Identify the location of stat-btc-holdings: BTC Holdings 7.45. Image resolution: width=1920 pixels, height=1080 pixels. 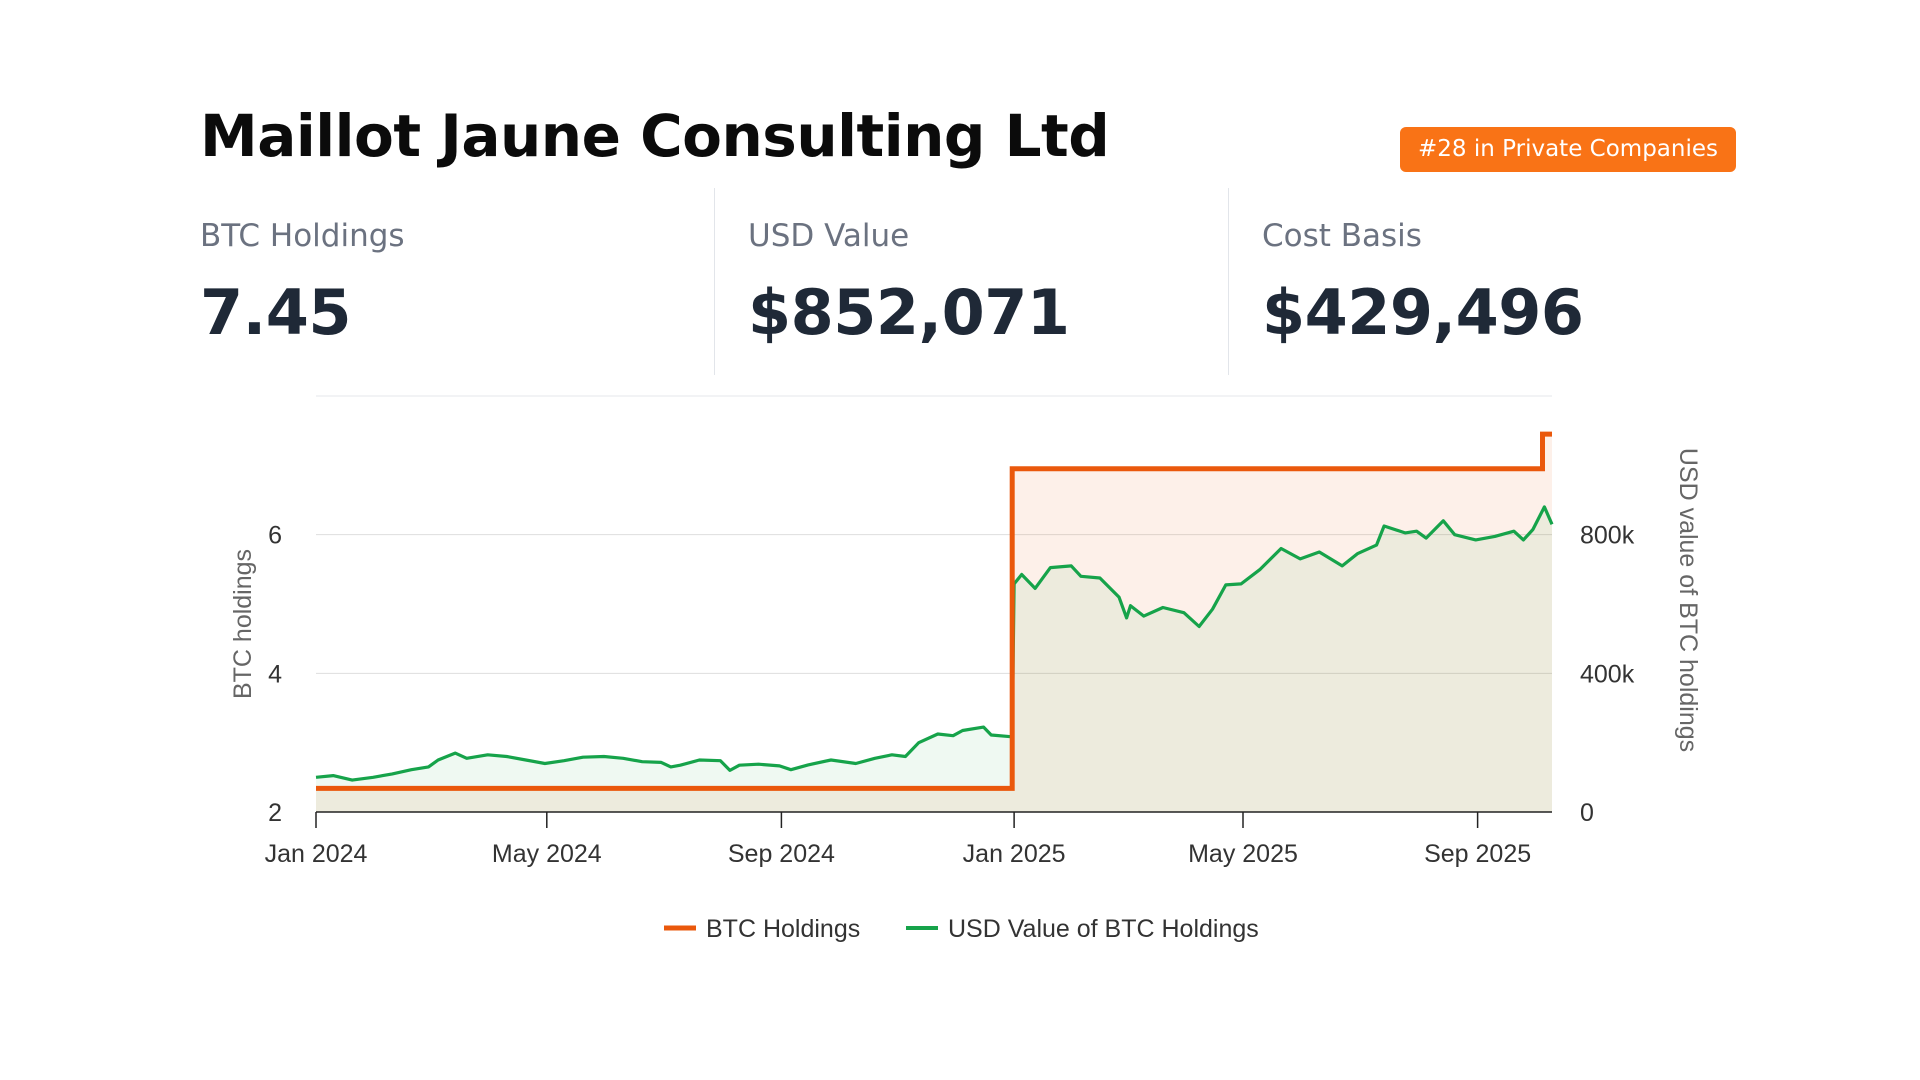
(457, 281).